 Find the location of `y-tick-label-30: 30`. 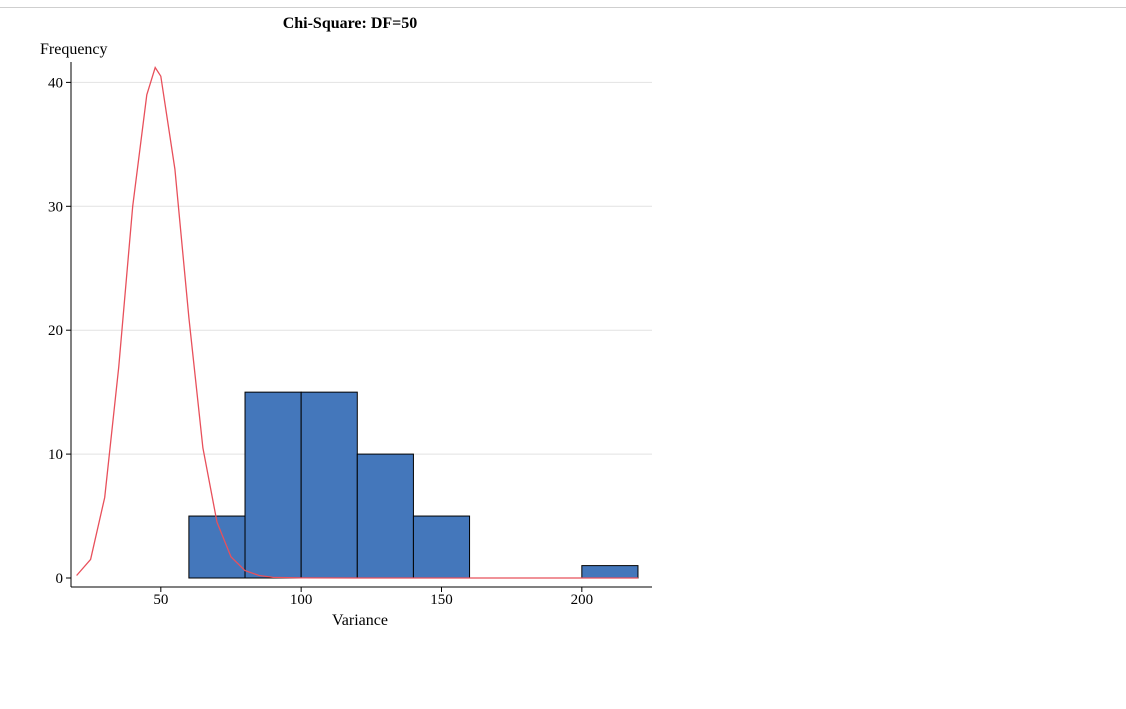

y-tick-label-30: 30 is located at coordinates (55, 207).